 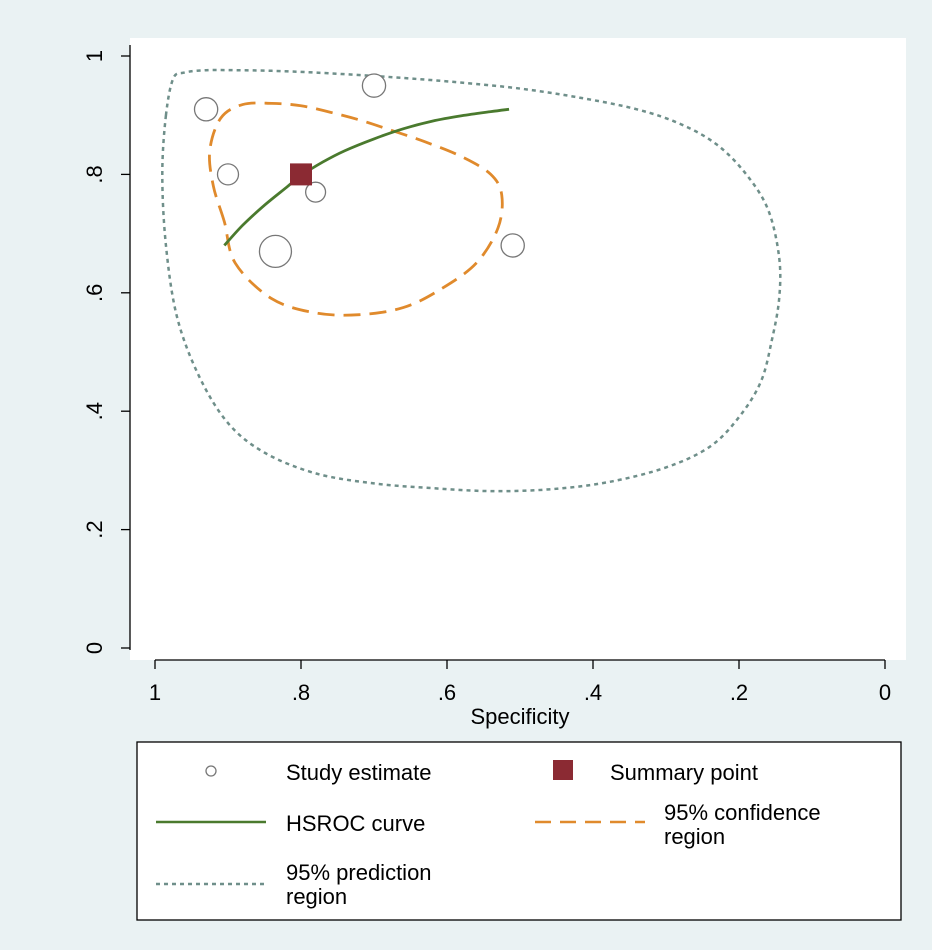 What do you see at coordinates (359, 772) in the screenshot?
I see `legend-study-label: Study estimate` at bounding box center [359, 772].